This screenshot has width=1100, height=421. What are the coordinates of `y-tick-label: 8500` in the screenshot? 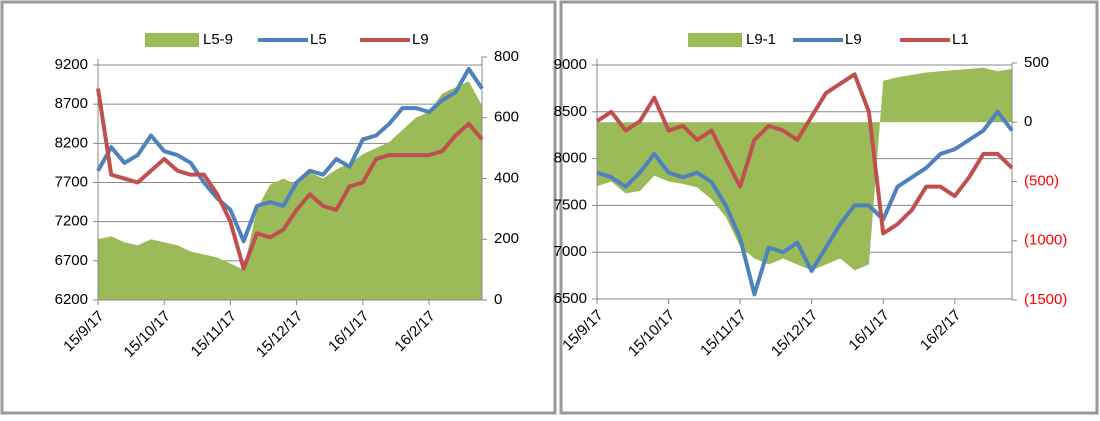 It's located at (570, 111).